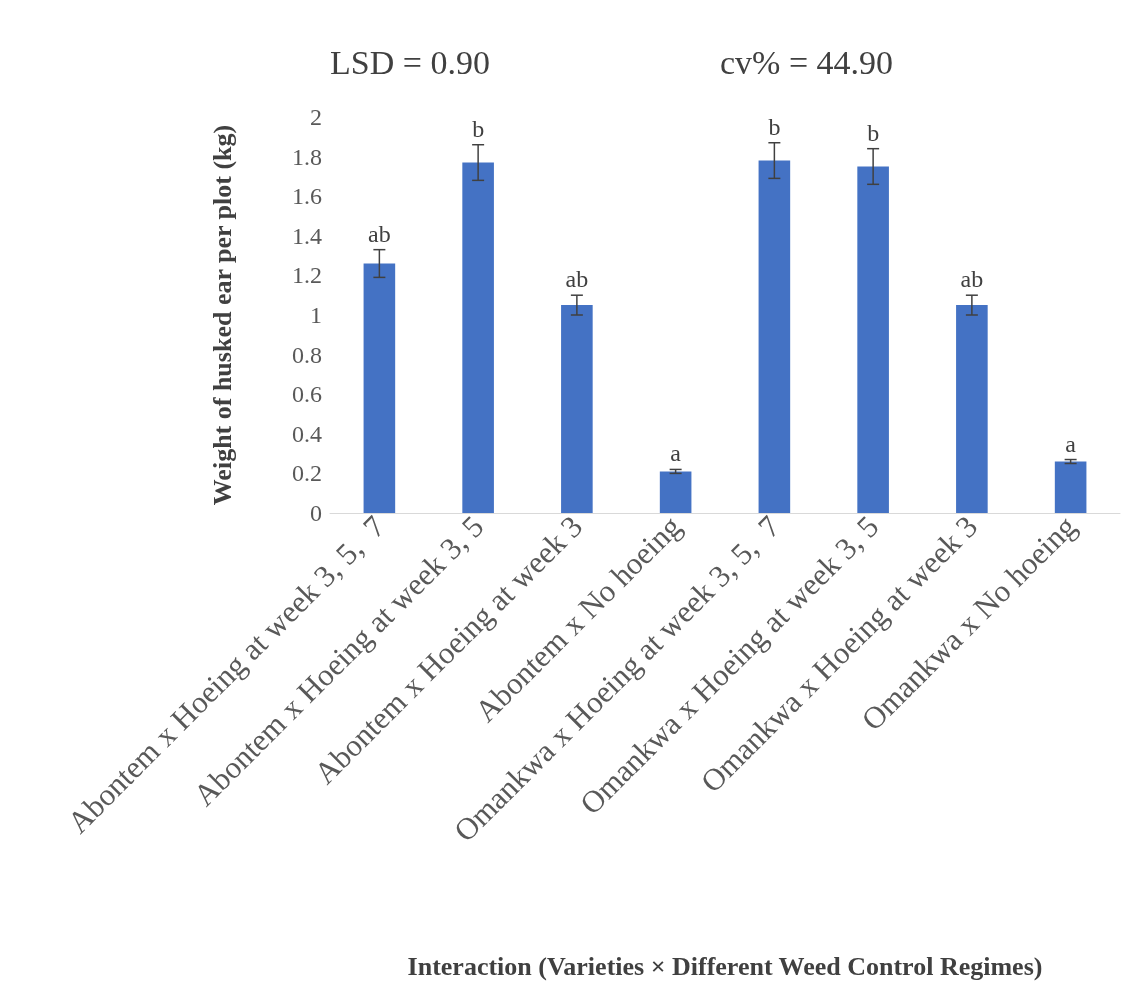 This screenshot has width=1140, height=999. What do you see at coordinates (316, 513) in the screenshot?
I see `y-tick-label: 0` at bounding box center [316, 513].